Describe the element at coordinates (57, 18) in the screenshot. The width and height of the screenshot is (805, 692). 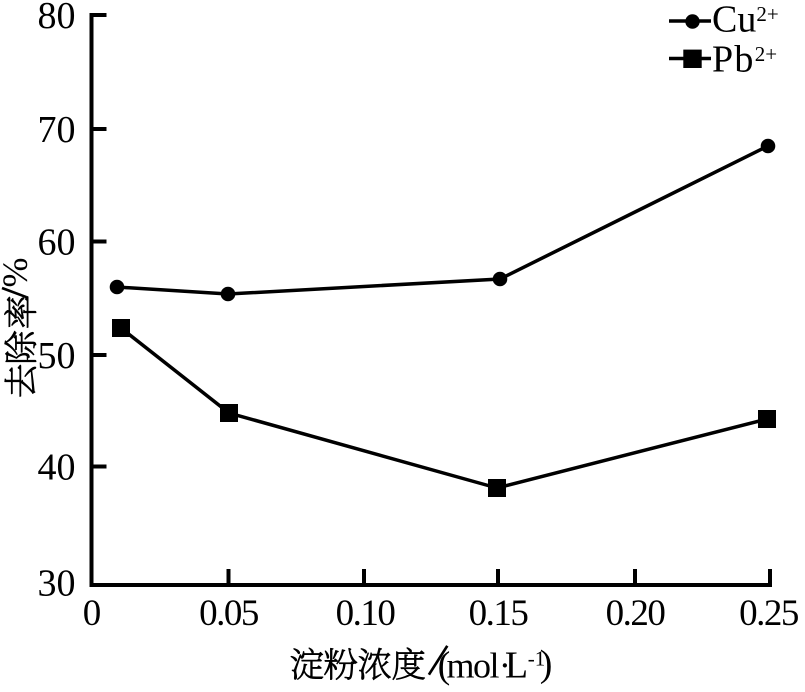
I see `svg-text: 80` at that location.